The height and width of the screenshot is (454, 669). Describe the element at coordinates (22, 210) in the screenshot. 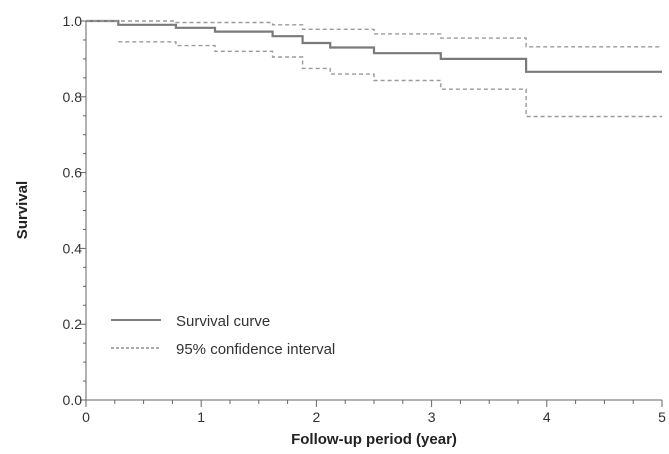

I see `y-axis-title: Survival` at that location.